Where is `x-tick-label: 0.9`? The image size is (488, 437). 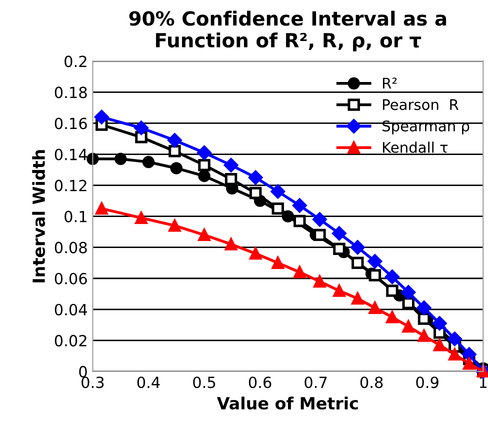 x-tick-label: 0.9 is located at coordinates (427, 382).